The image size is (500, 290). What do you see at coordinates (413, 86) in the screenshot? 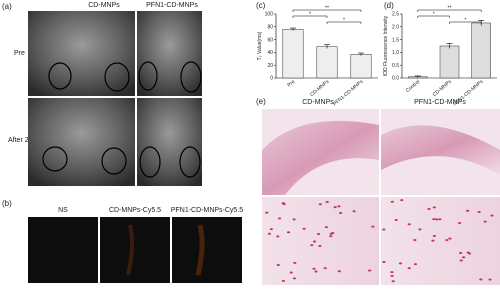
I see `x-tick-label: Control` at bounding box center [413, 86].